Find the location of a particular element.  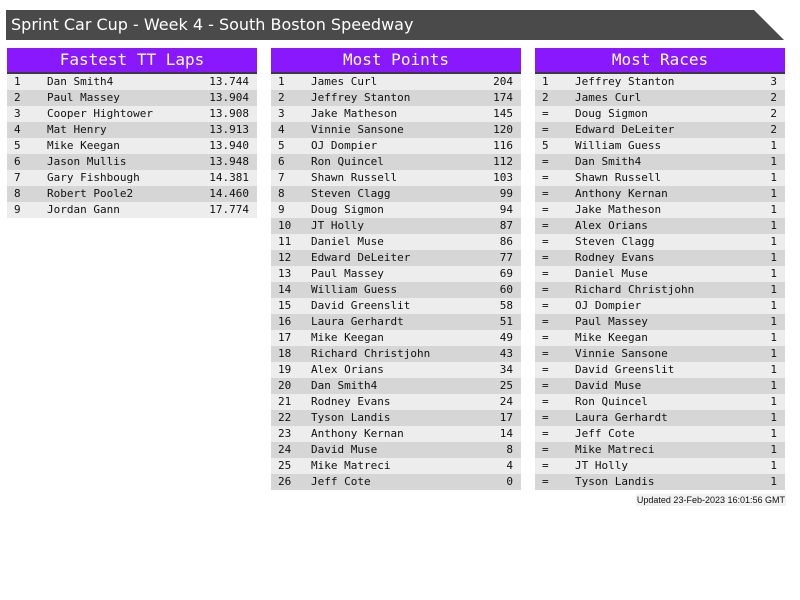

panel-header: Most Points is located at coordinates (396, 61).